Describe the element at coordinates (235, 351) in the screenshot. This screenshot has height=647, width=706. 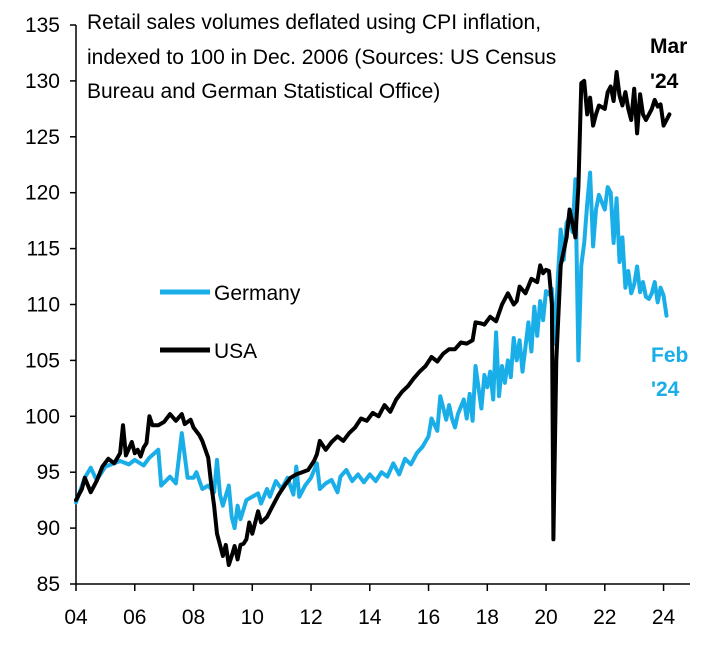
I see `legend-label-usa: USA` at that location.